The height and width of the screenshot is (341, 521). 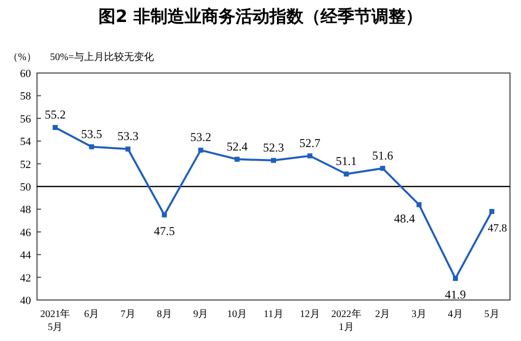 What do you see at coordinates (26, 119) in the screenshot?
I see `y-tick-label: 56` at bounding box center [26, 119].